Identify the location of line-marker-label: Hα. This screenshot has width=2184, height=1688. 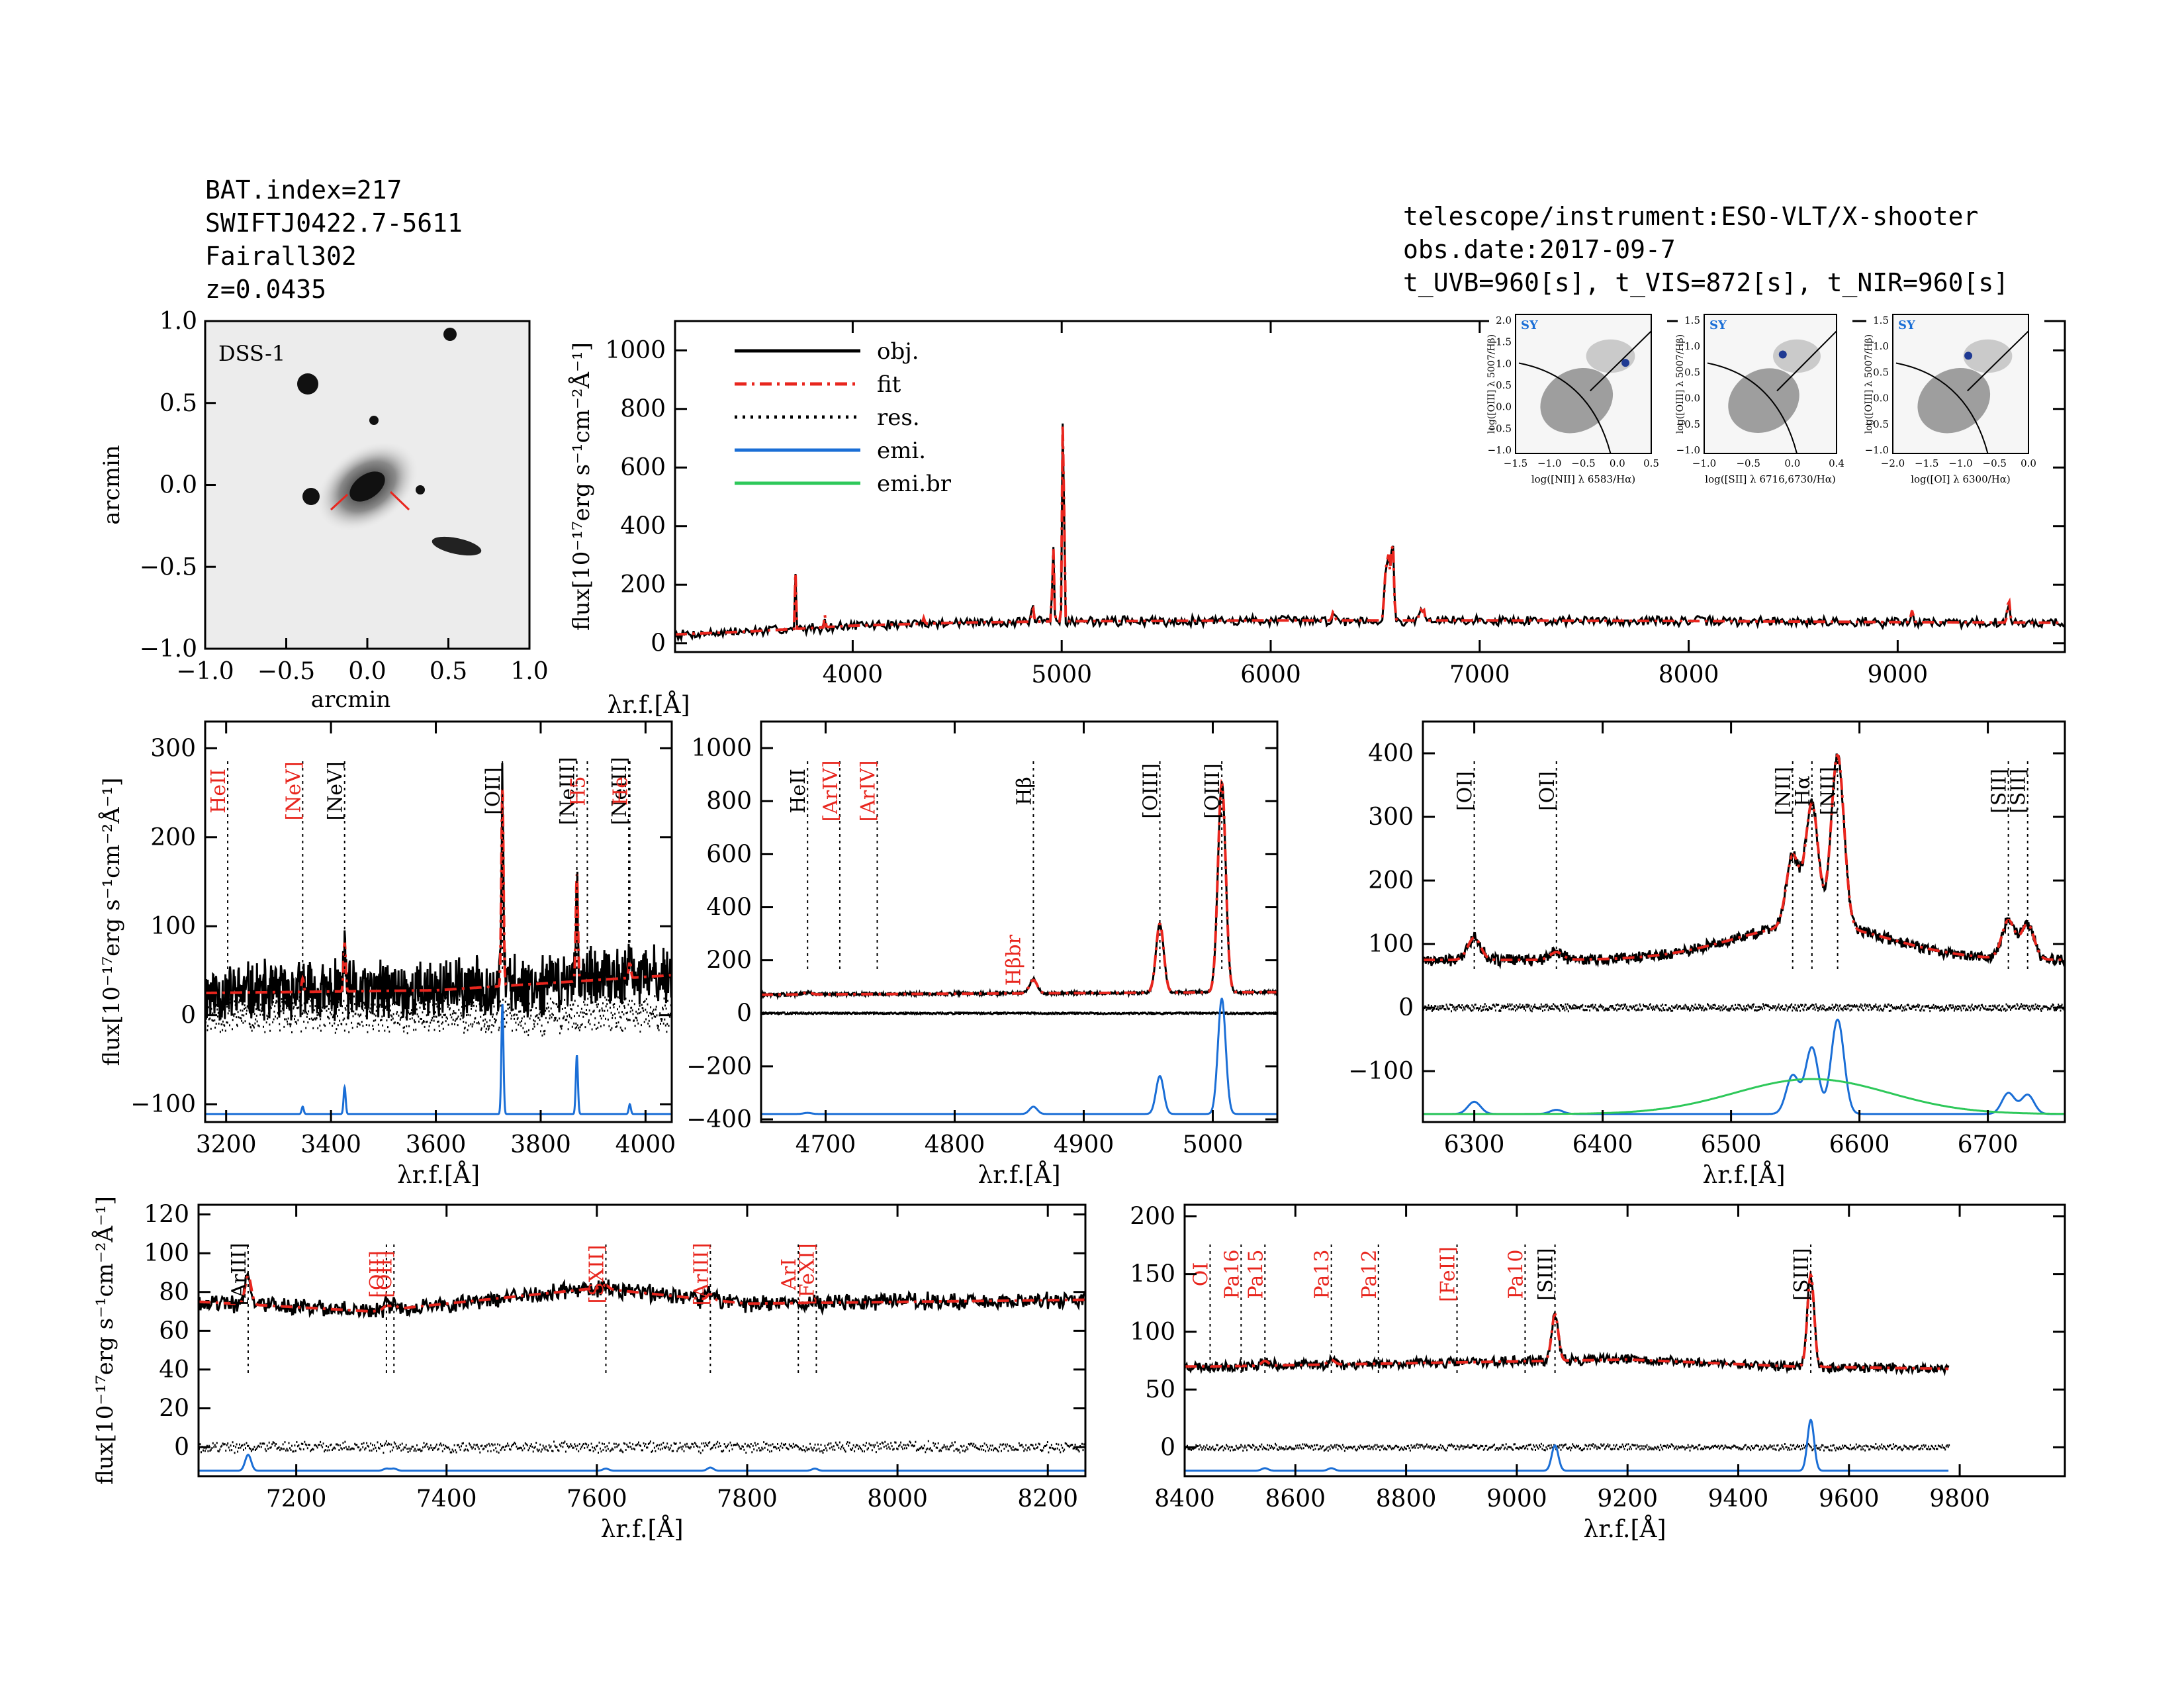
(1803, 791).